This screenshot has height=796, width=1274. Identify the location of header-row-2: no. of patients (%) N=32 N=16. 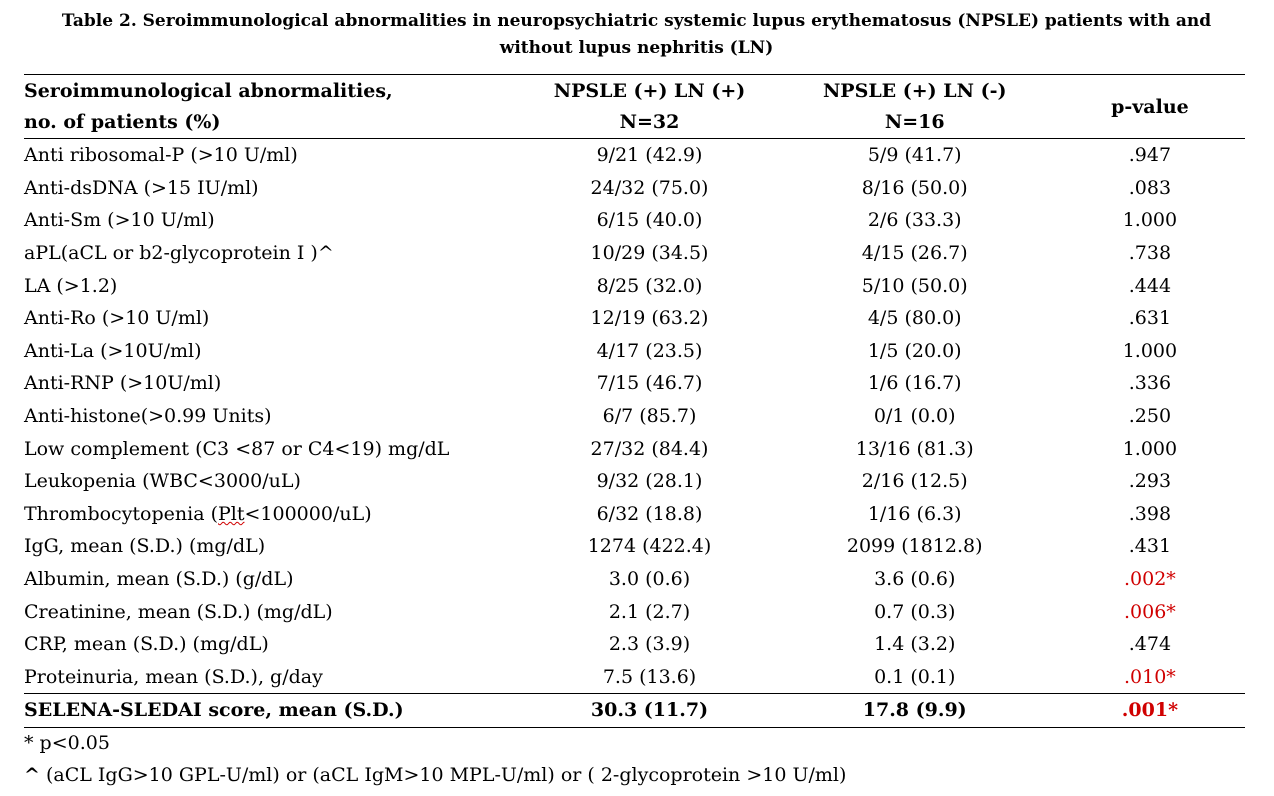
(634, 122).